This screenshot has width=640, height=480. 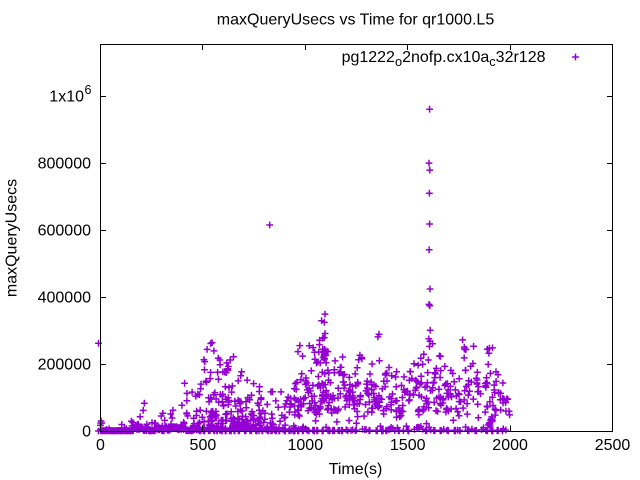 What do you see at coordinates (64, 164) in the screenshot?
I see `svg-text: 800000` at bounding box center [64, 164].